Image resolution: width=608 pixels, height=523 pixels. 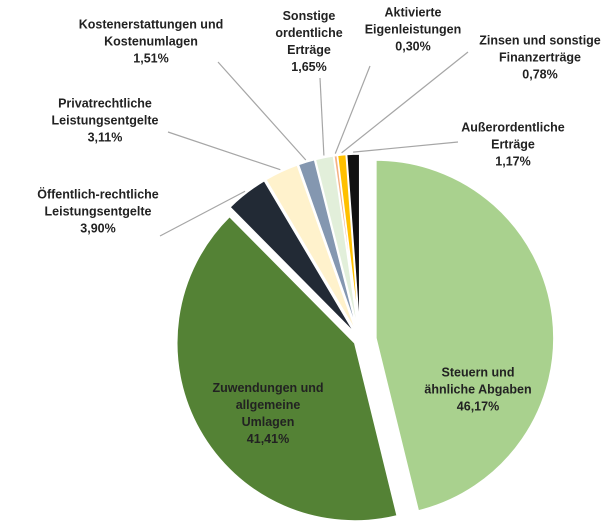 I want to click on category-label: Zuwendungen und allgemeine Umlagen, so click(x=268, y=405).